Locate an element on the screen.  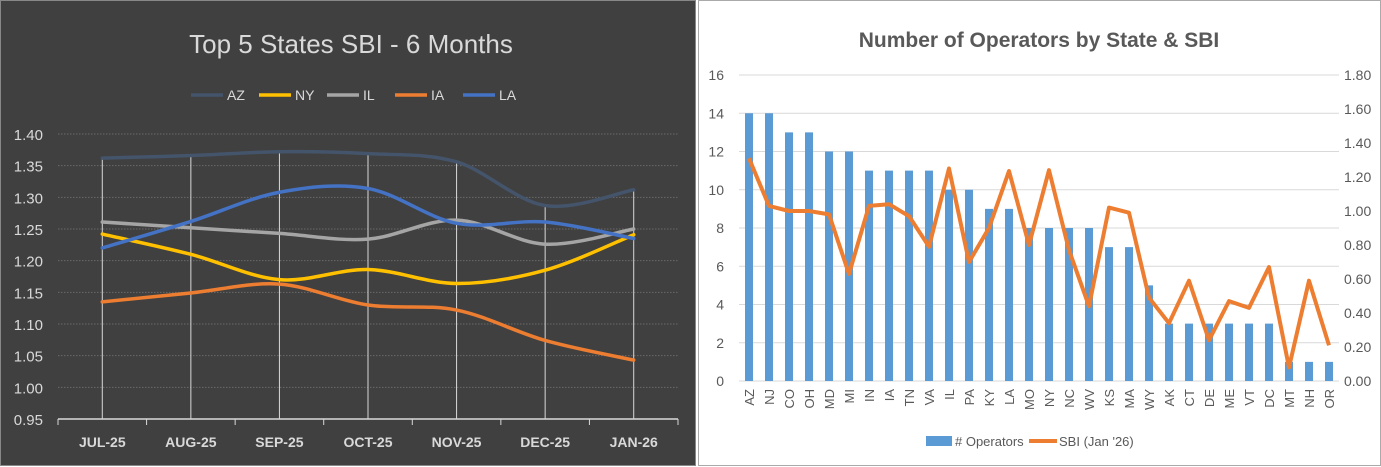
x-tick-label: MO is located at coordinates (1029, 399).